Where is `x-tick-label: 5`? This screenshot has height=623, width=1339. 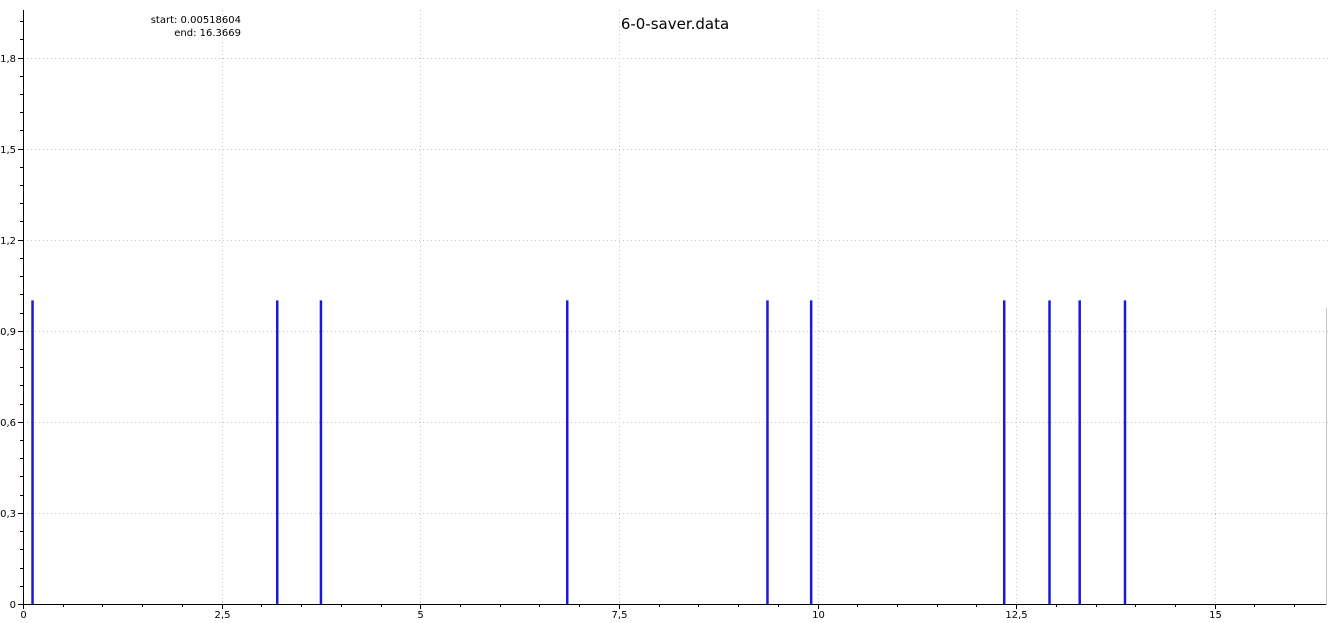 x-tick-label: 5 is located at coordinates (420, 615).